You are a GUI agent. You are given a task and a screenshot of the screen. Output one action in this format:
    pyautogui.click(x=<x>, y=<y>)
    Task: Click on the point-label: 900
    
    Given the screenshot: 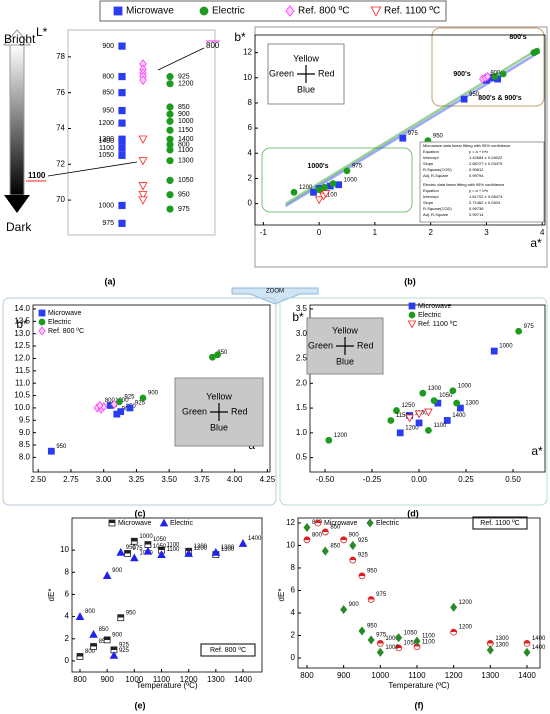 What is the action you would take?
    pyautogui.click(x=354, y=535)
    